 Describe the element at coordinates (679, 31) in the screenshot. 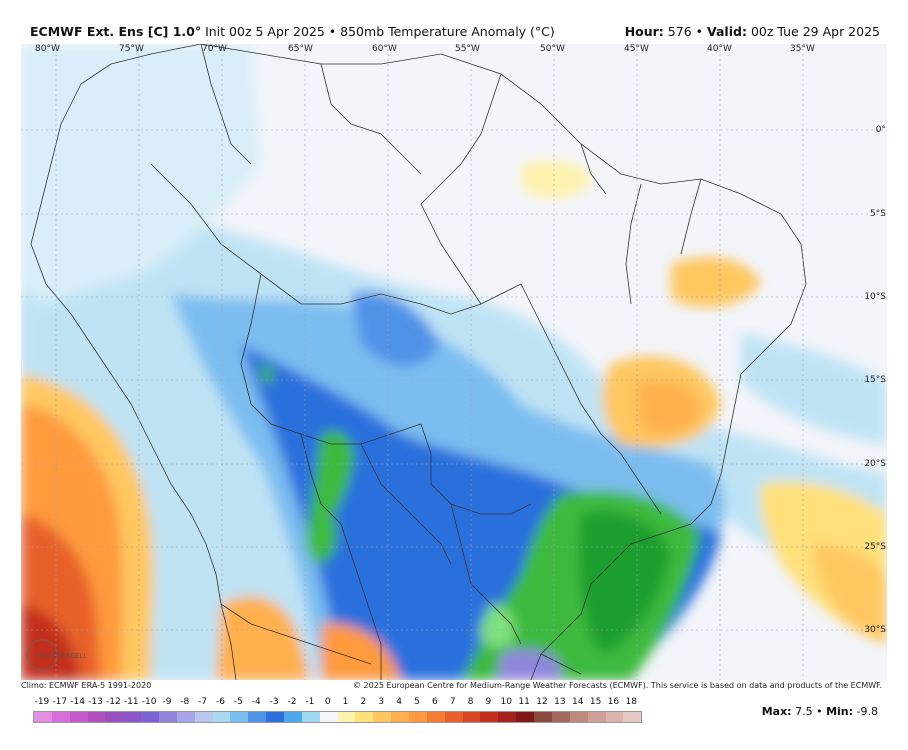

I see `hour-value: 576` at that location.